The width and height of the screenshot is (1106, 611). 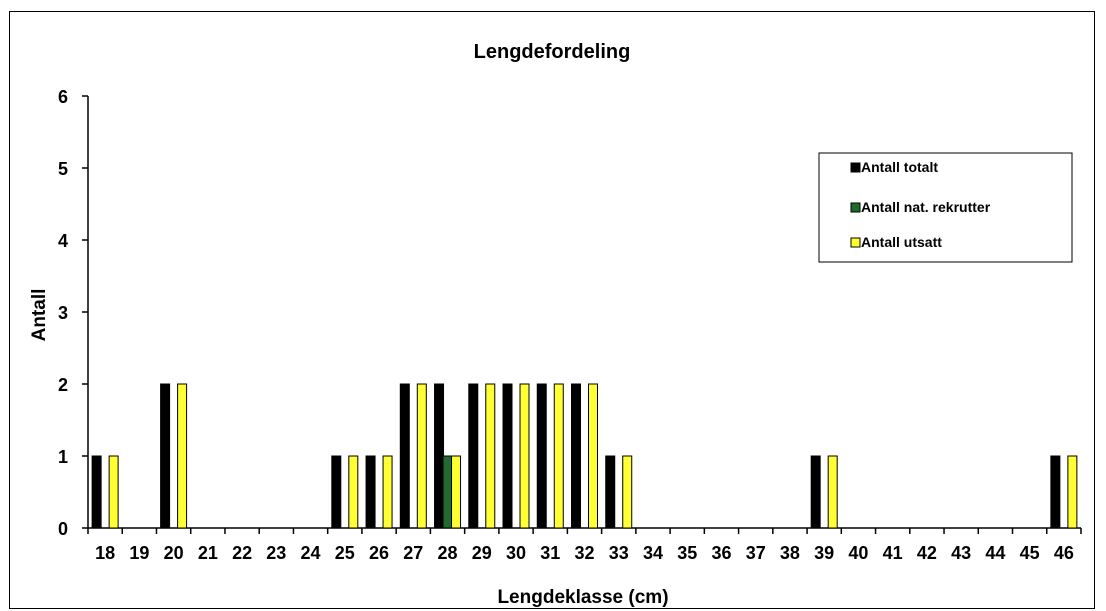 I want to click on x-tick-label: 18, so click(x=105, y=553).